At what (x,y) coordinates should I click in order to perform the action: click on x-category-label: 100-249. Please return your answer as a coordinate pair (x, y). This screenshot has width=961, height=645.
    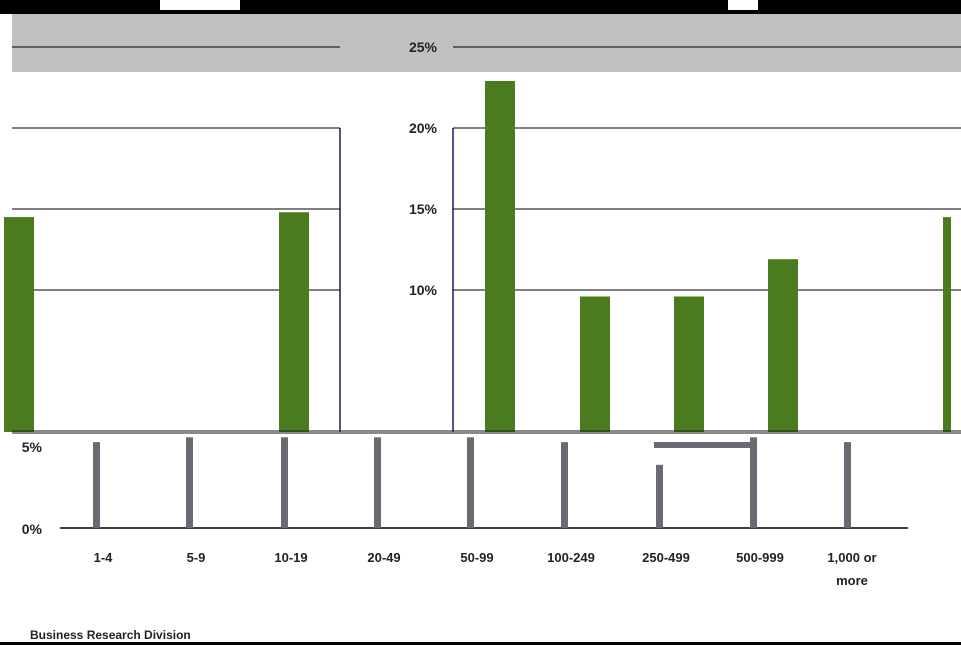
    Looking at the image, I should click on (571, 557).